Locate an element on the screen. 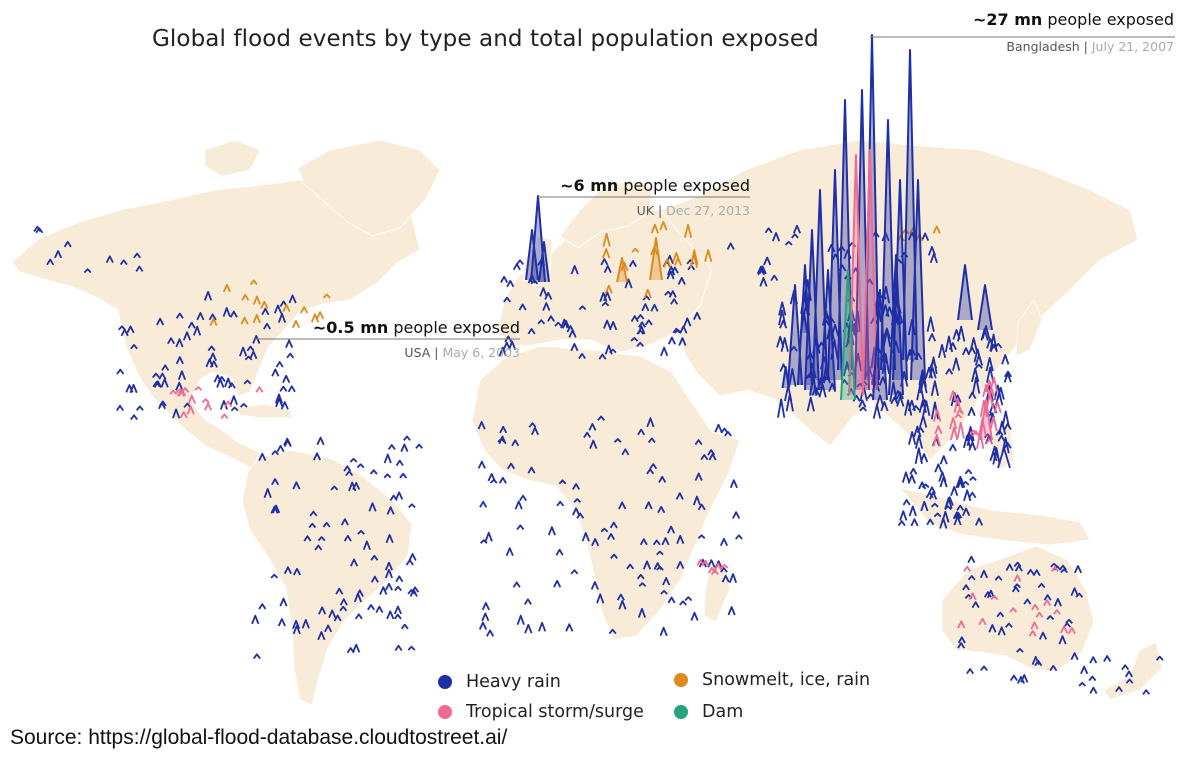 The width and height of the screenshot is (1200, 757). caribbean-islands is located at coordinates (264, 411).